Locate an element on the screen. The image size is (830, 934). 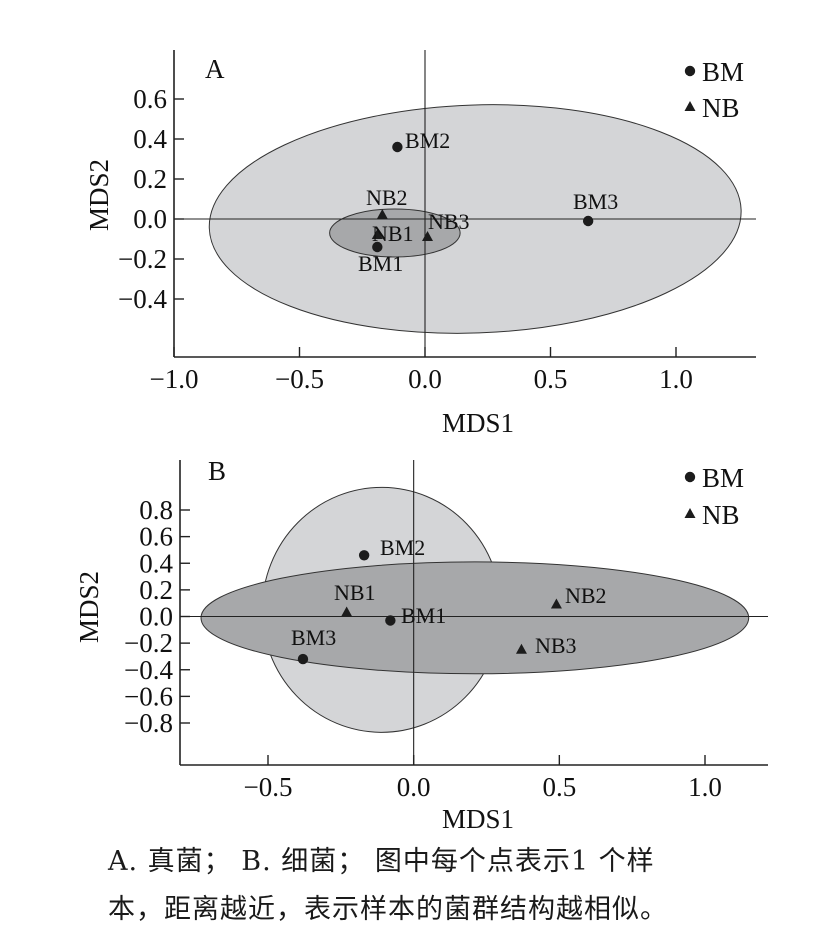
caption-line-2: 本，距离越近，表示样本的菌群结构越相似。 is located at coordinates (388, 909).